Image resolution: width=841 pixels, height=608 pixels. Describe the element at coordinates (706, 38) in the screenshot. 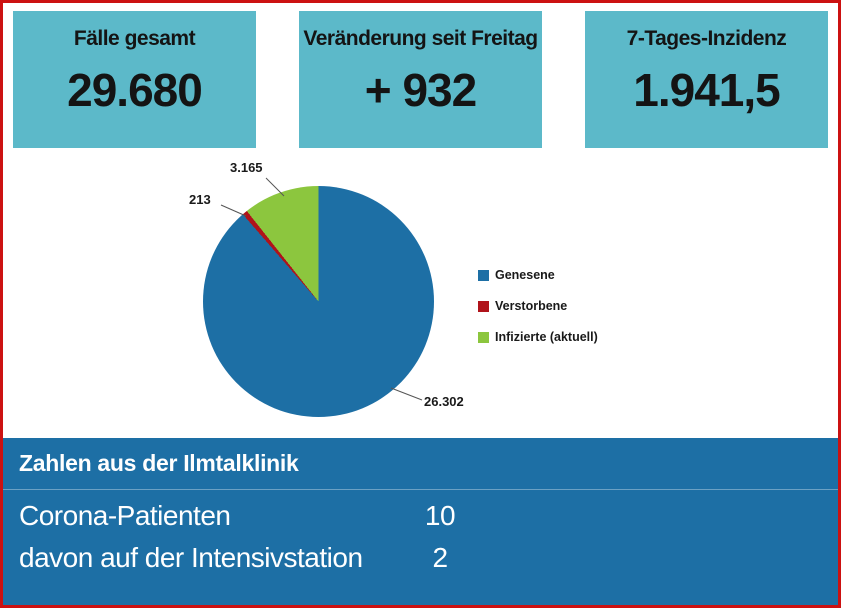

I see `stat-card-label: 7-Tages-Inzidenz` at that location.